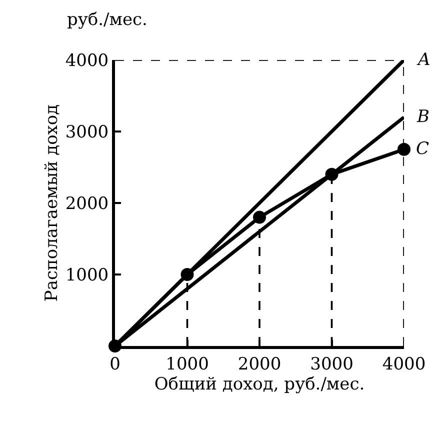 The image size is (446, 421). Describe the element at coordinates (187, 364) in the screenshot. I see `x-tick-label: 1000` at that location.